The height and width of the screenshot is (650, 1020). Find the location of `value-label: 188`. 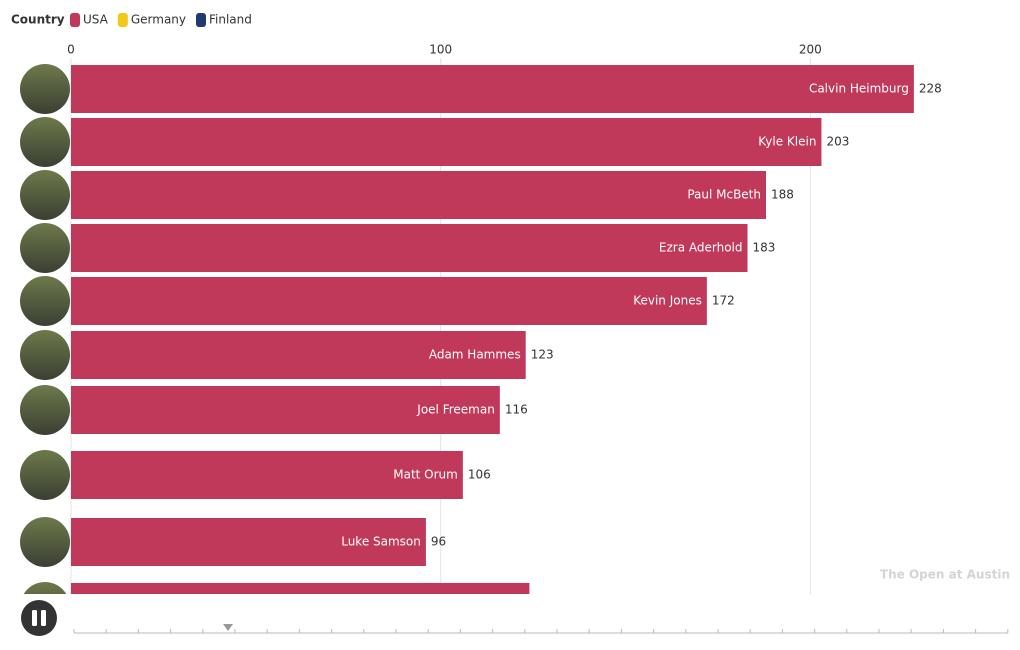

value-label: 188 is located at coordinates (782, 195).